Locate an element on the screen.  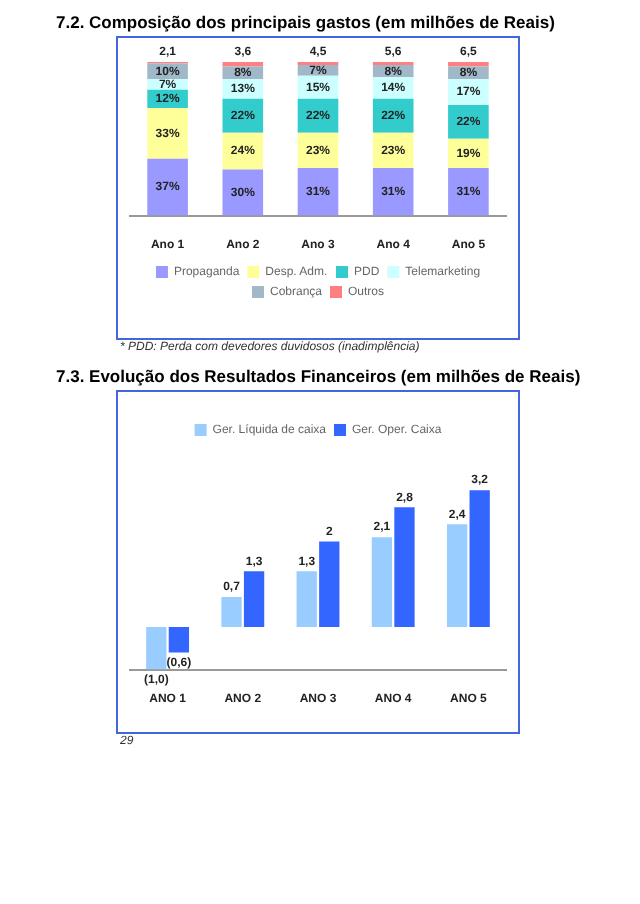
chart-title: 7.2. Composição dos principais gastos (em milhões de Reais) is located at coordinates (306, 22).